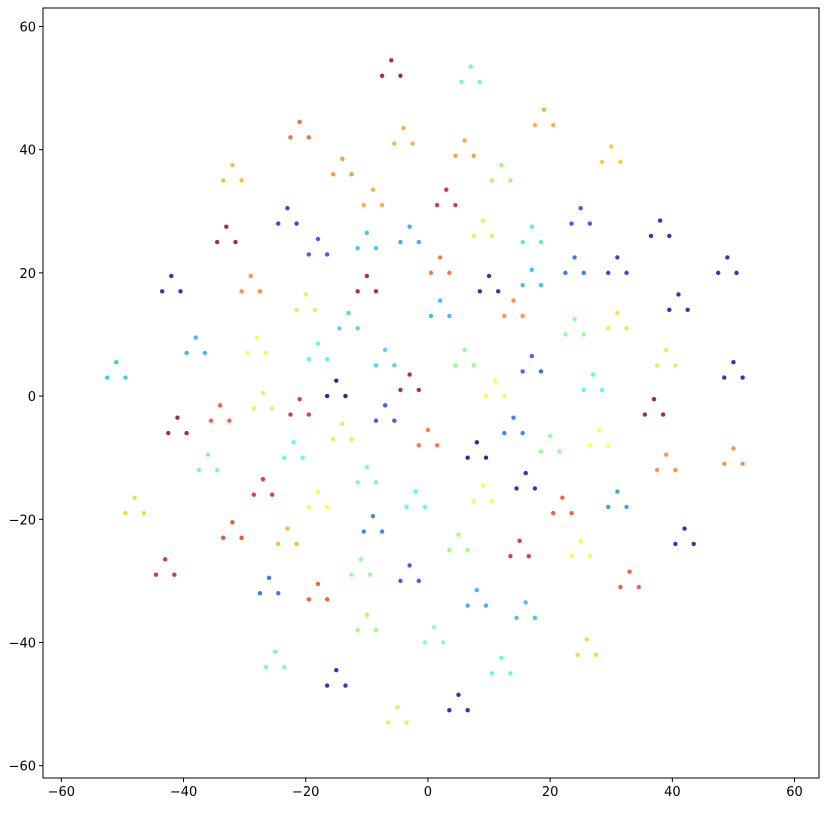  What do you see at coordinates (428, 792) in the screenshot?
I see `x-tick-label: 0` at bounding box center [428, 792].